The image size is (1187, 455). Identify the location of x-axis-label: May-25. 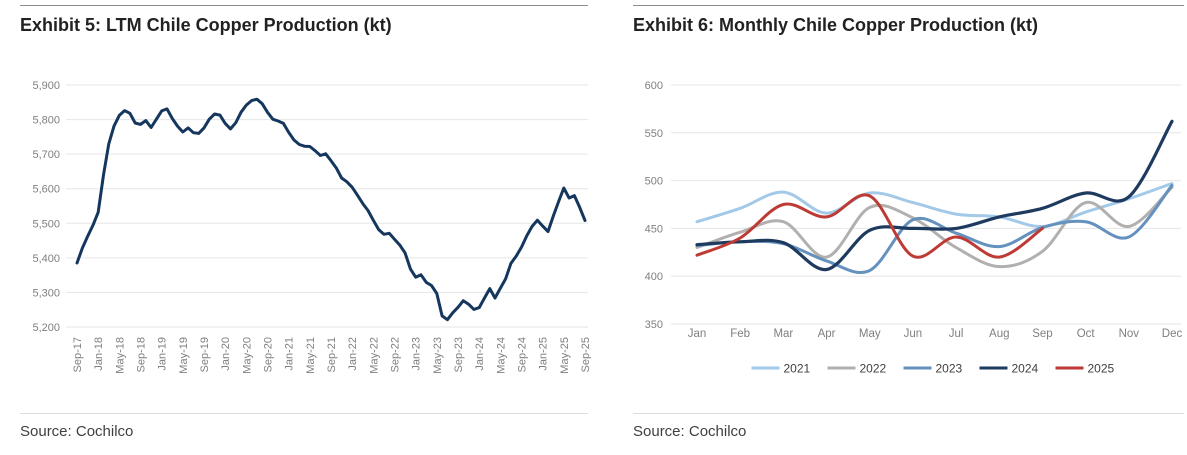
(565, 355).